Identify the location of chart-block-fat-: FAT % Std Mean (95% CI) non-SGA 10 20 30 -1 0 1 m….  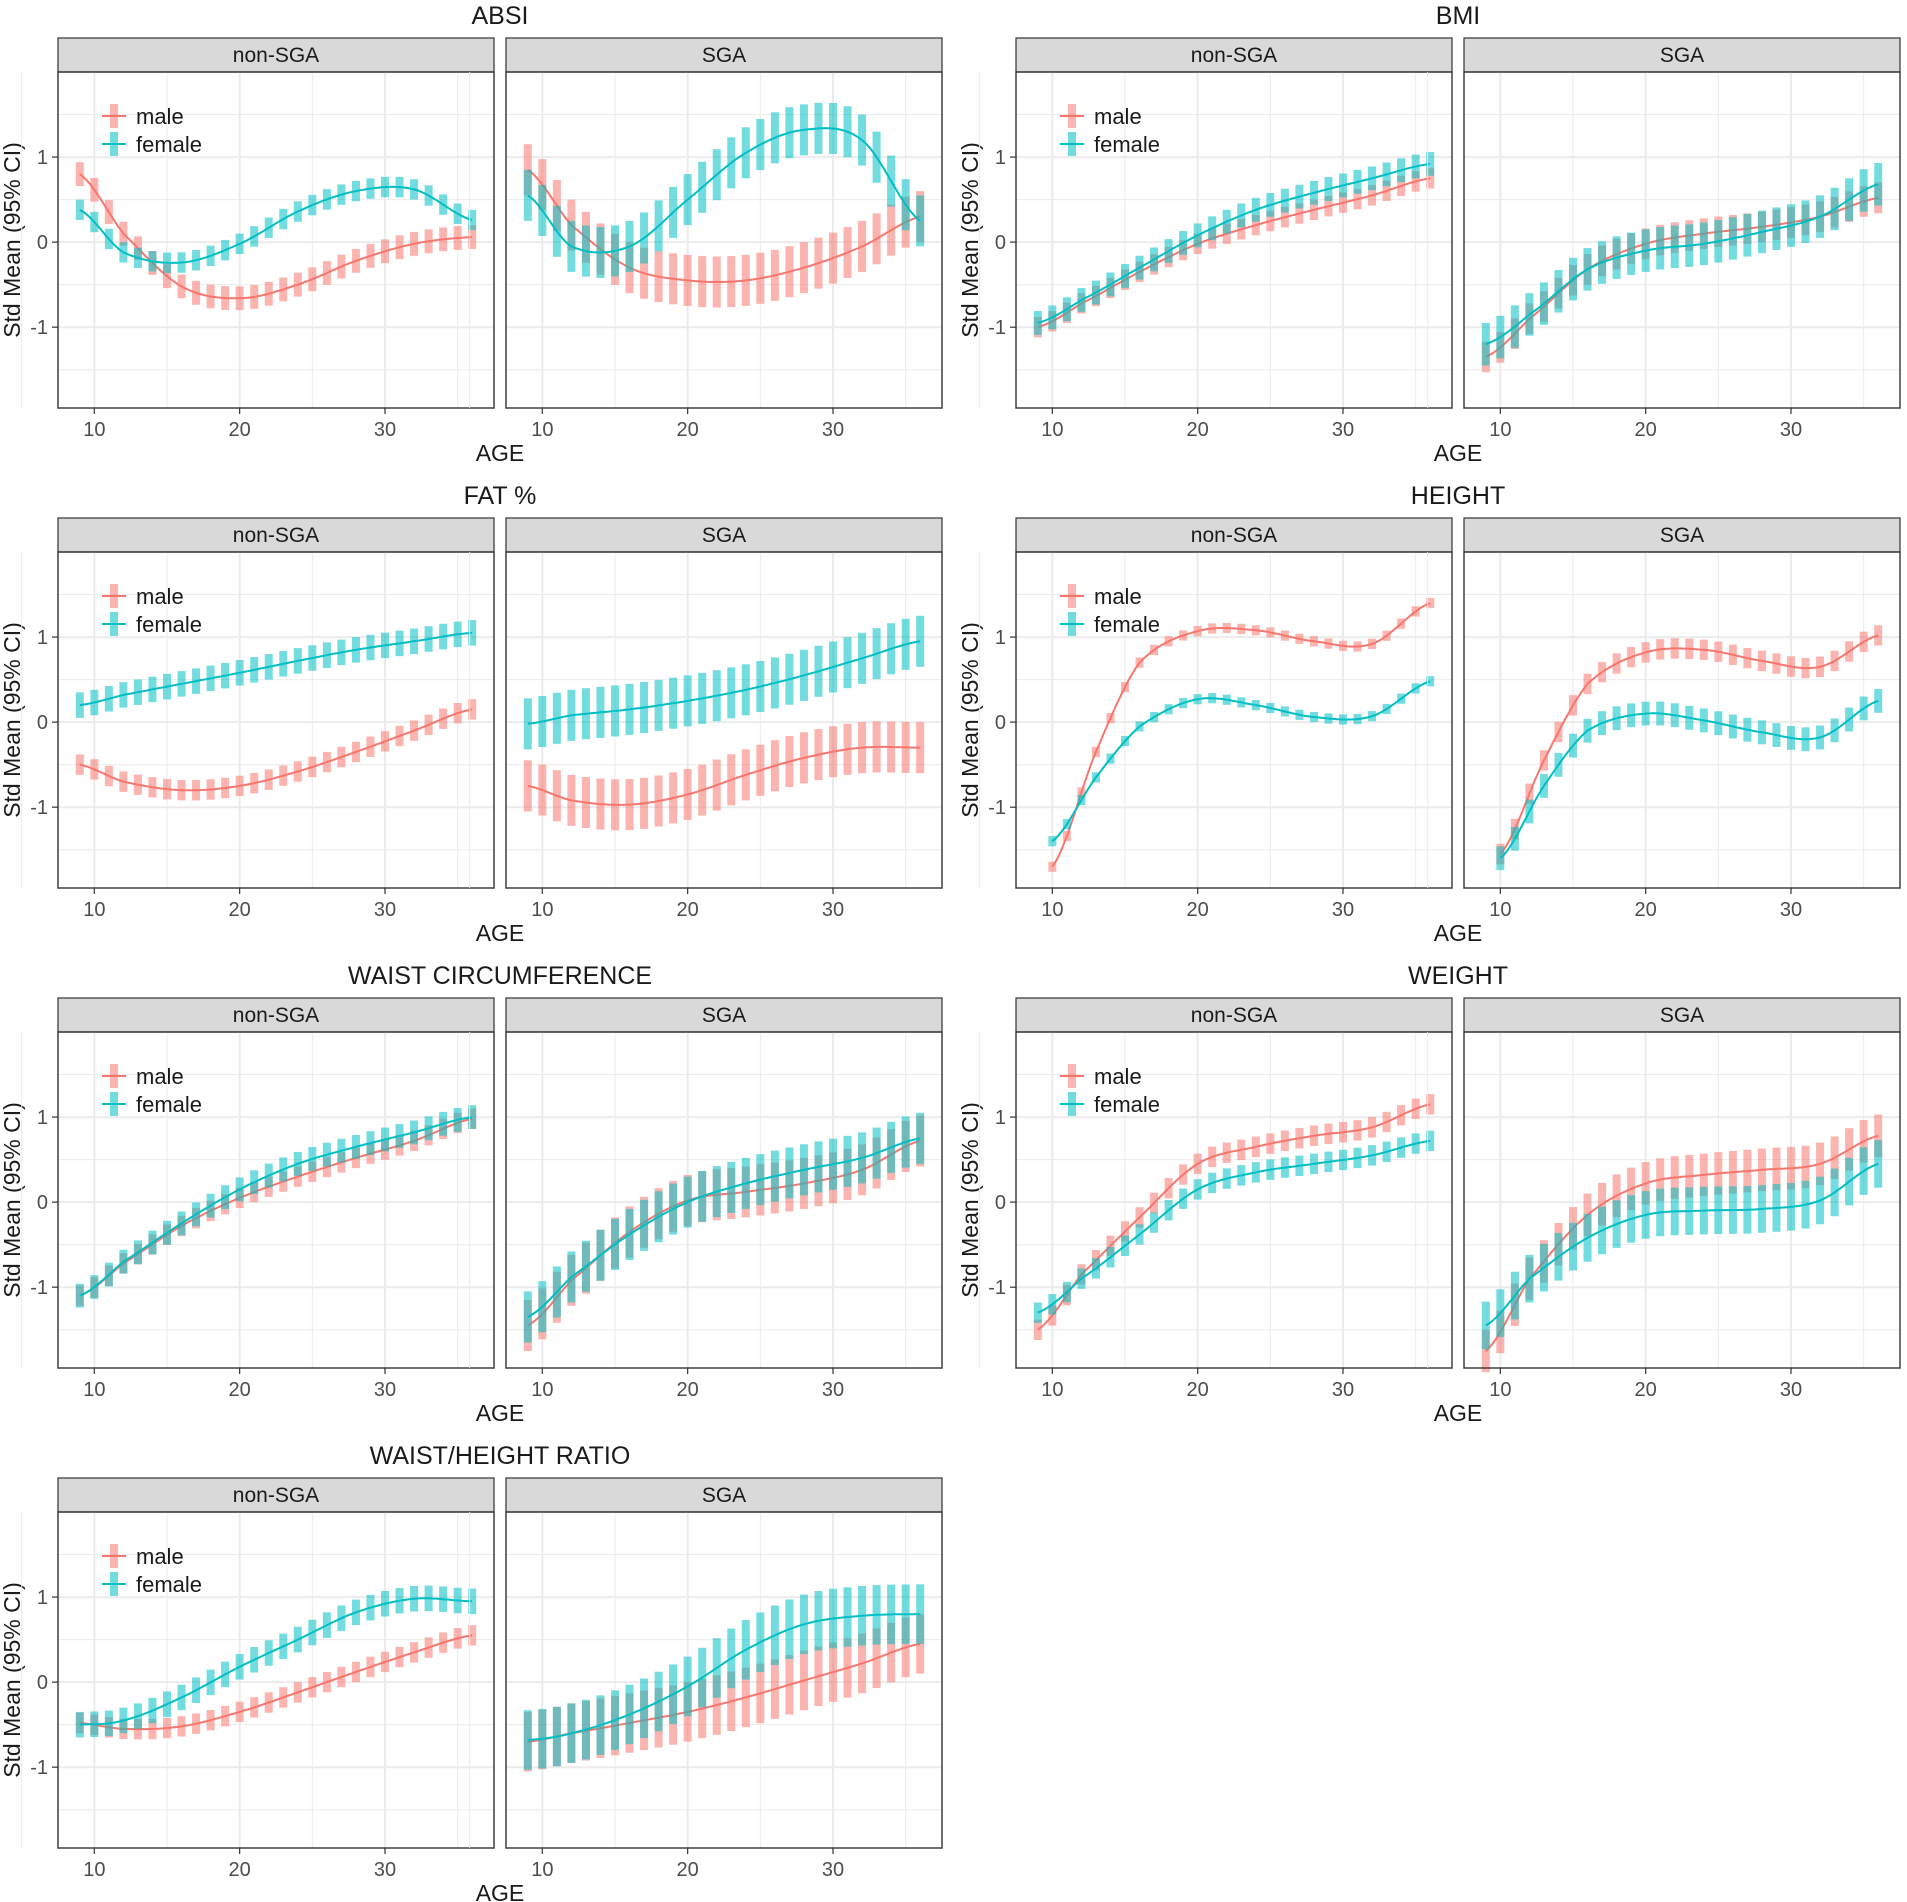
(471, 714).